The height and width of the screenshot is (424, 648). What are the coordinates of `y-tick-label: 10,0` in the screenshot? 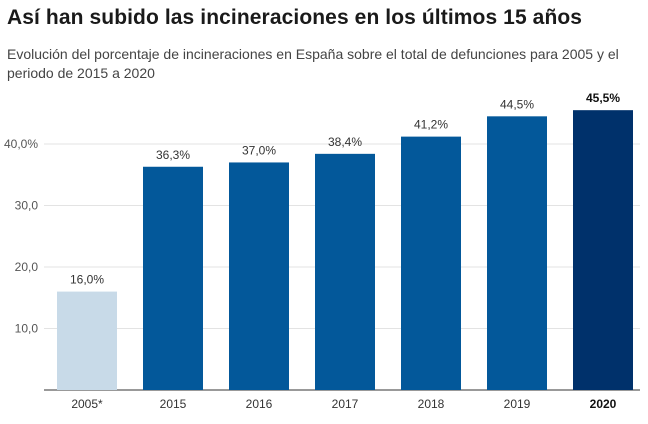 It's located at (27, 329).